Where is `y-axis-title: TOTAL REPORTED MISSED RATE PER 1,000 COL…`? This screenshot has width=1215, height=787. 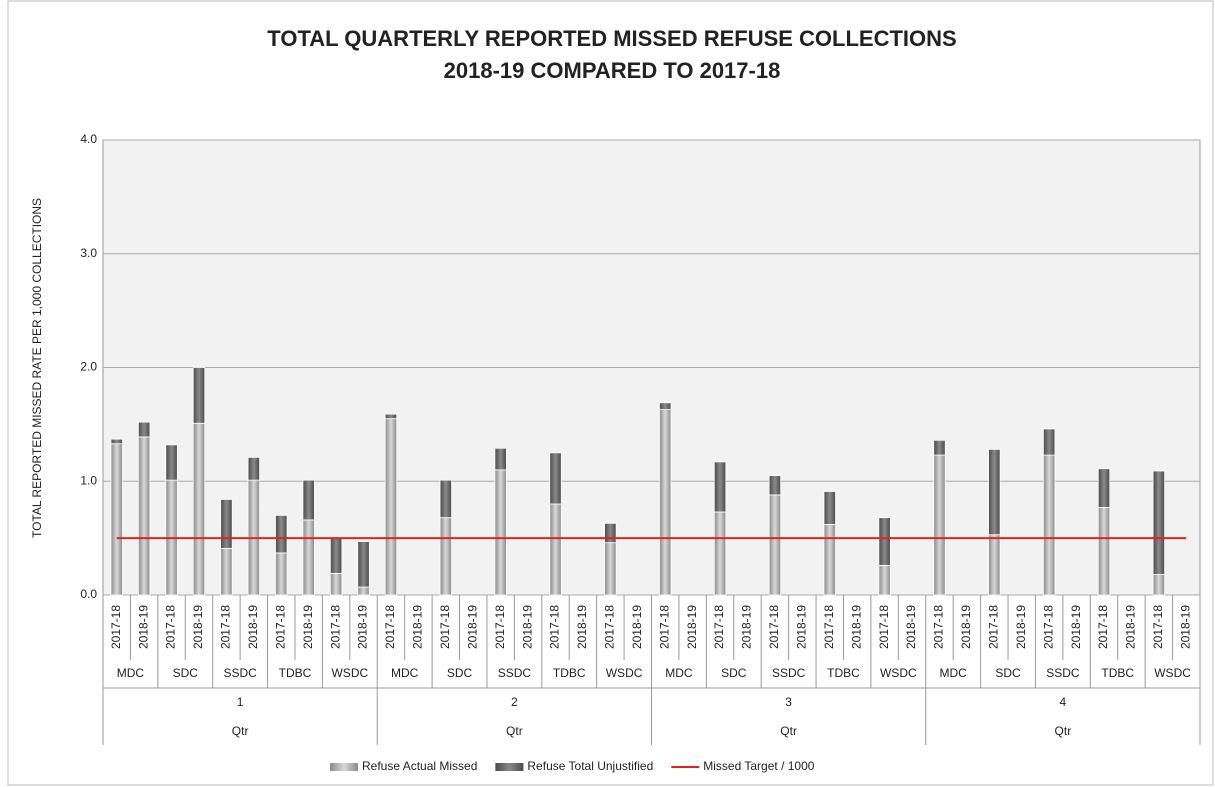 y-axis-title: TOTAL REPORTED MISSED RATE PER 1,000 COL… is located at coordinates (37, 368).